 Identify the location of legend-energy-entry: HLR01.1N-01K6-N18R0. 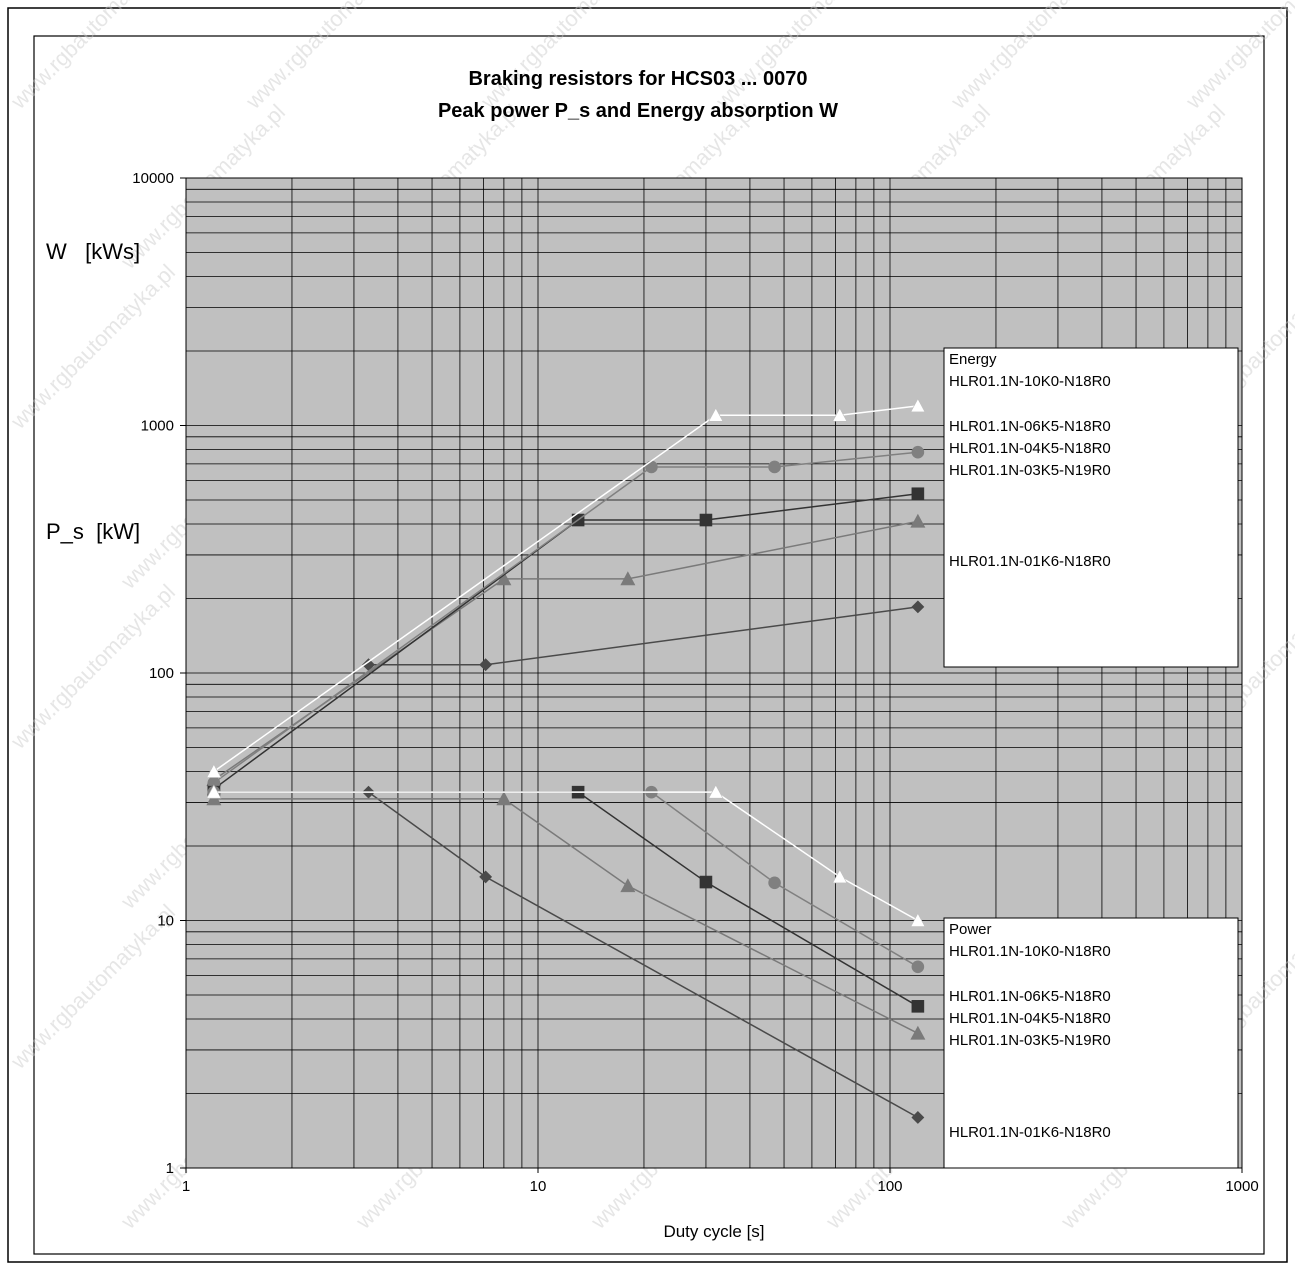
(1030, 561).